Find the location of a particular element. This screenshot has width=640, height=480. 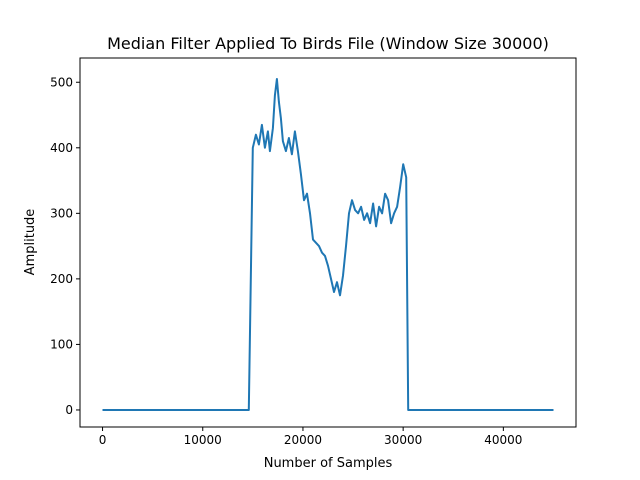

y-tick-label: 0 is located at coordinates (69, 410).